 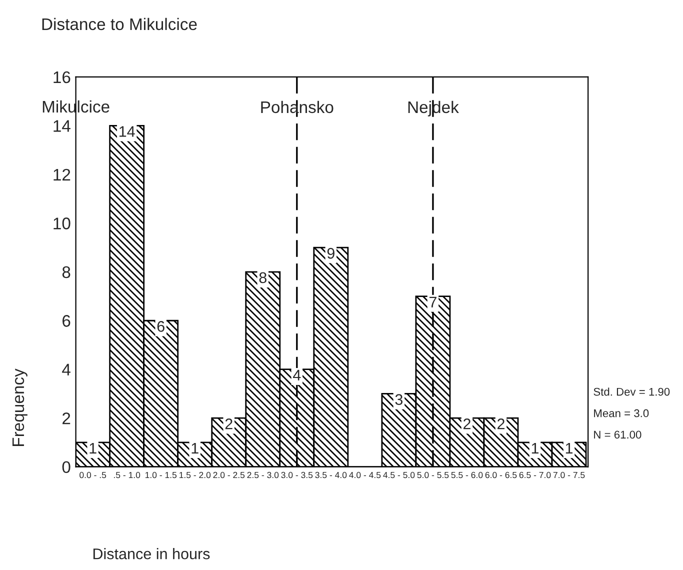 What do you see at coordinates (66, 418) in the screenshot?
I see `y-tick-label: 2` at bounding box center [66, 418].